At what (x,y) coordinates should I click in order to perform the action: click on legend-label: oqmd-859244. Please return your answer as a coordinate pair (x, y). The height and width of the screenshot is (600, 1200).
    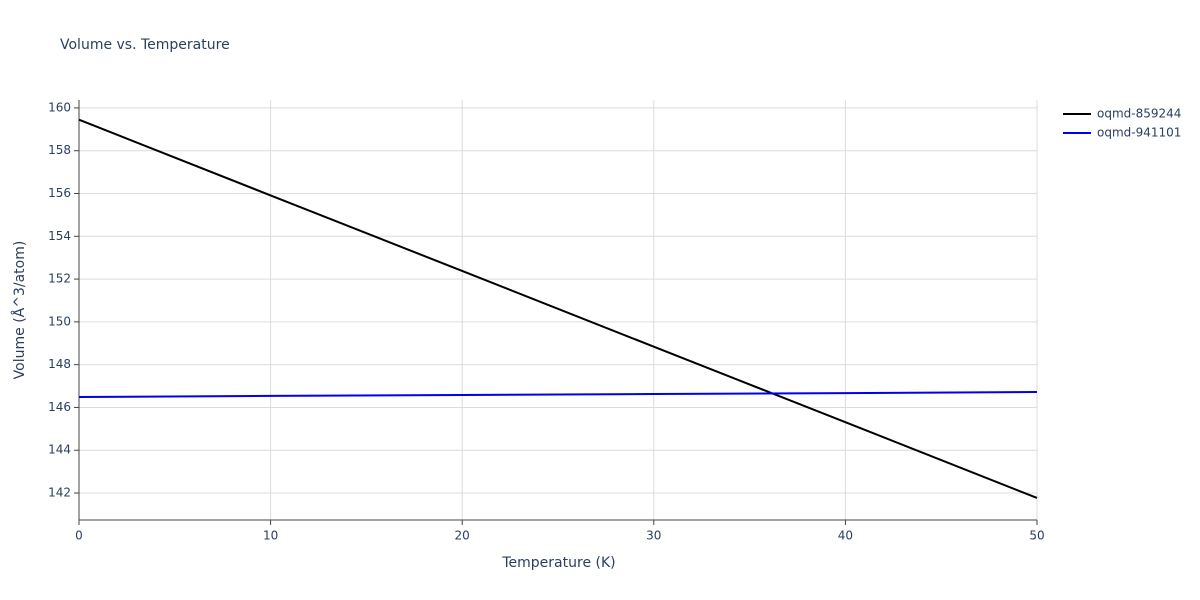
    Looking at the image, I should click on (1139, 114).